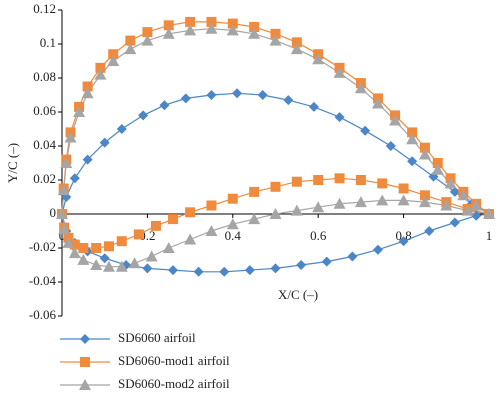 Image resolution: width=500 pixels, height=401 pixels. What do you see at coordinates (489, 235) in the screenshot?
I see `x-tick-label: 1` at bounding box center [489, 235].